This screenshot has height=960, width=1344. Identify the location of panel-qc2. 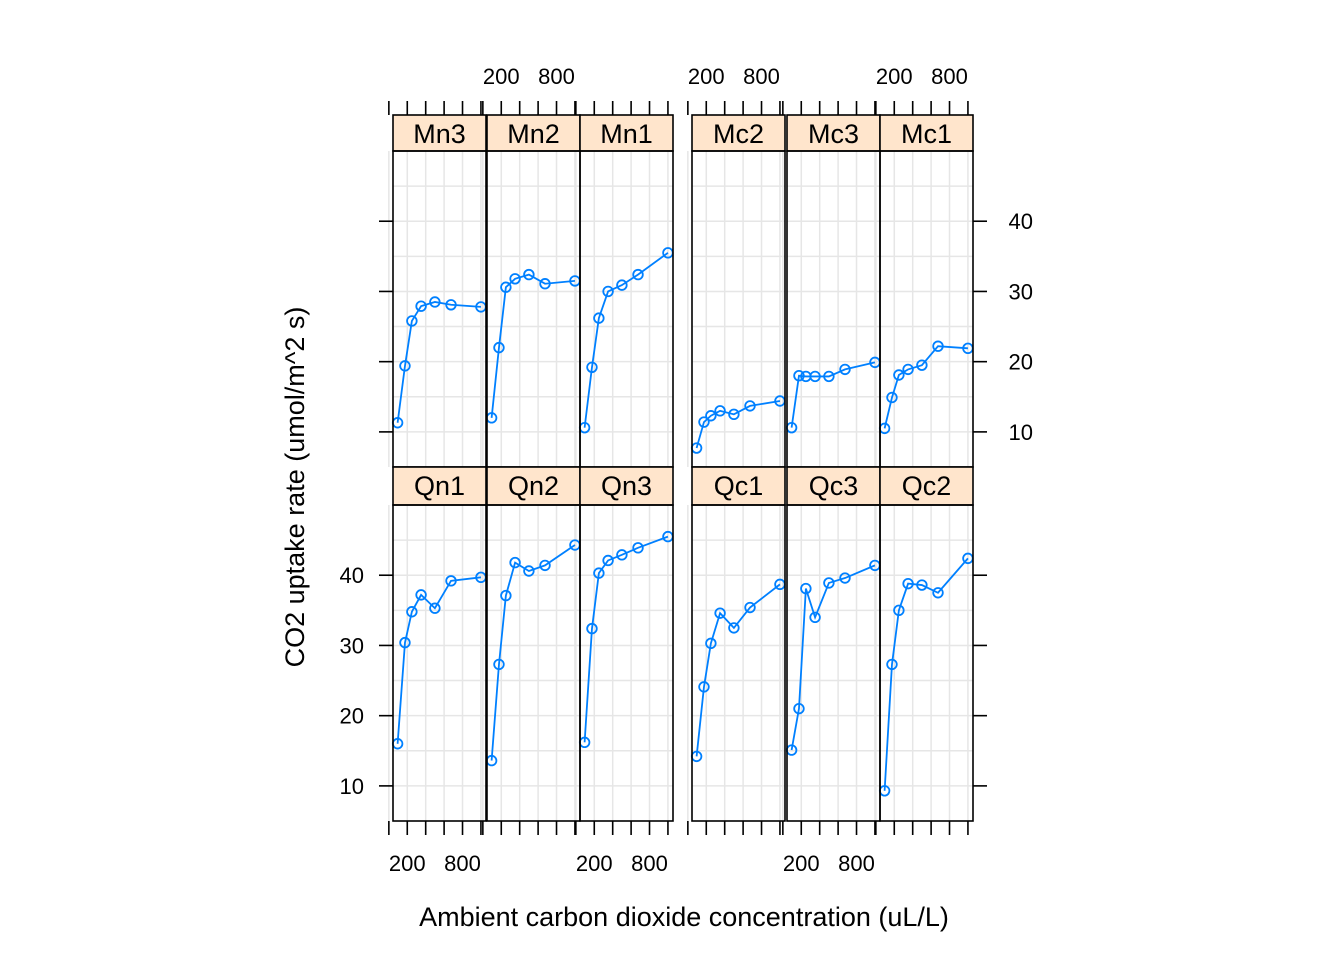
(926, 663).